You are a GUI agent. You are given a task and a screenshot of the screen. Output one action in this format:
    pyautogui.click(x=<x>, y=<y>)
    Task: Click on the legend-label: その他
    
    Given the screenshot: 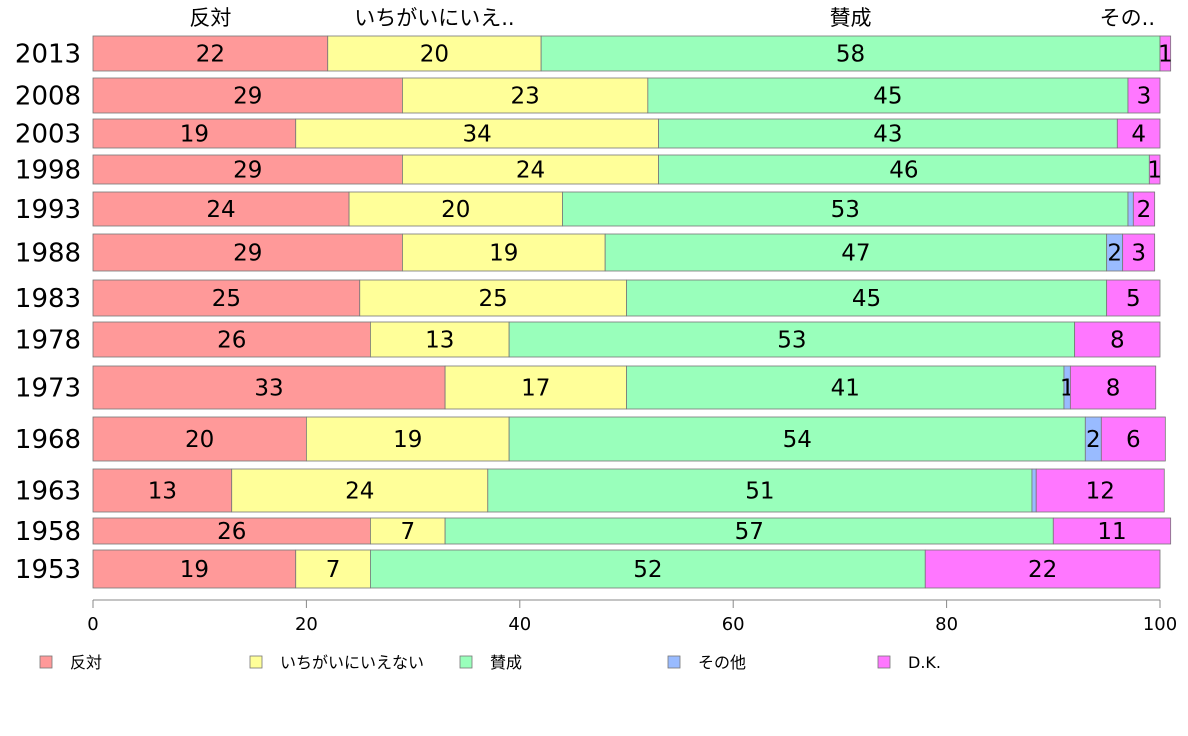 What is the action you would take?
    pyautogui.click(x=722, y=662)
    